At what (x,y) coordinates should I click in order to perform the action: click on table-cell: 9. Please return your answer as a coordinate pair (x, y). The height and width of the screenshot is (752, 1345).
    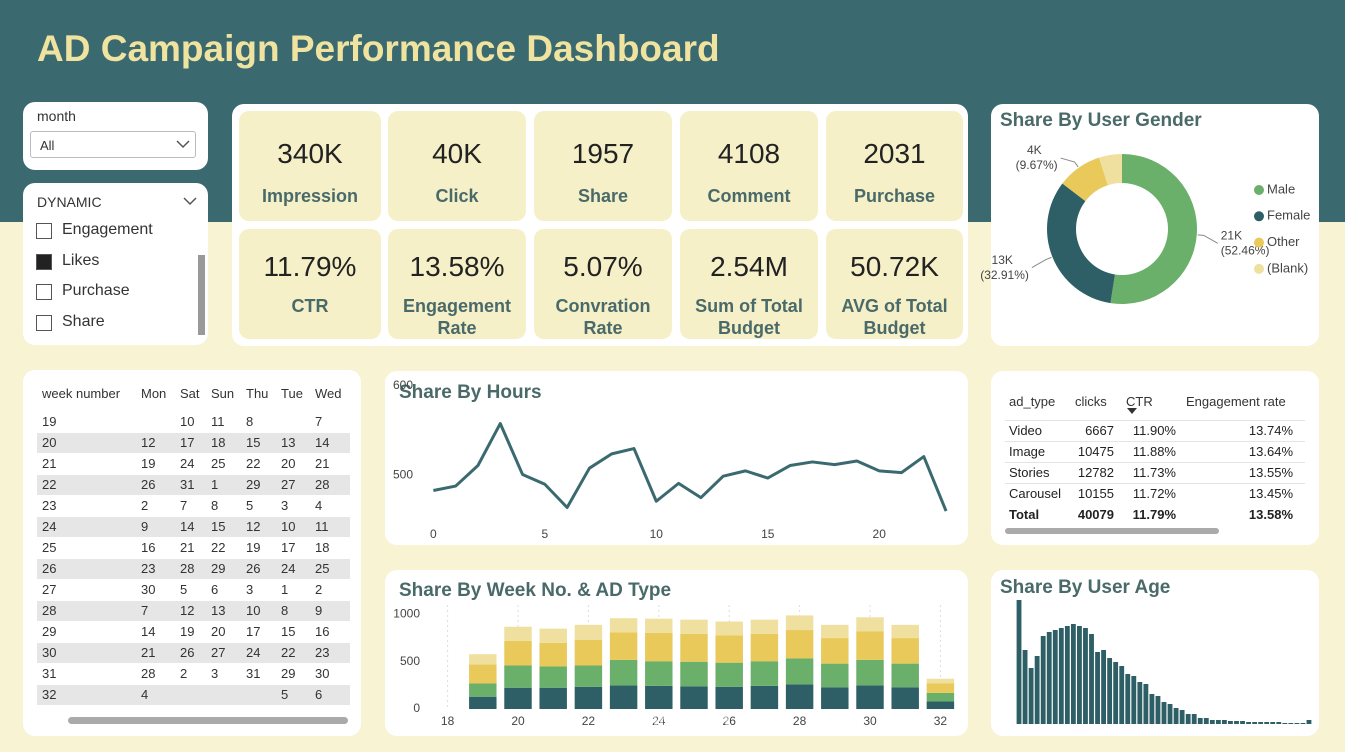
    Looking at the image, I should click on (145, 526).